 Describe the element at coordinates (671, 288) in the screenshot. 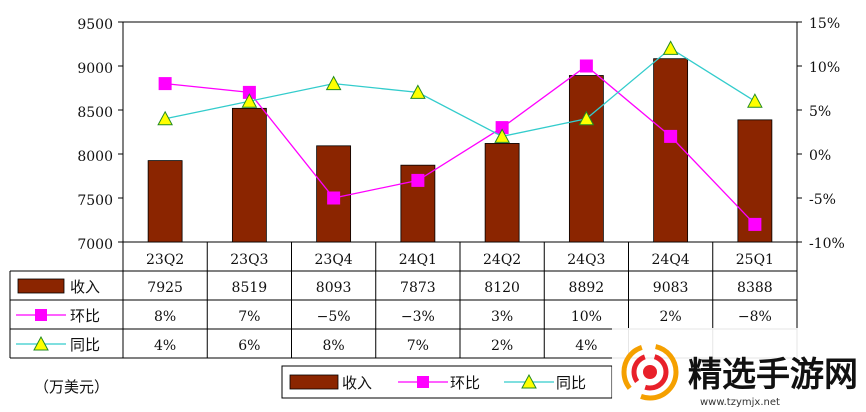

I see `table-cell: 9083` at that location.